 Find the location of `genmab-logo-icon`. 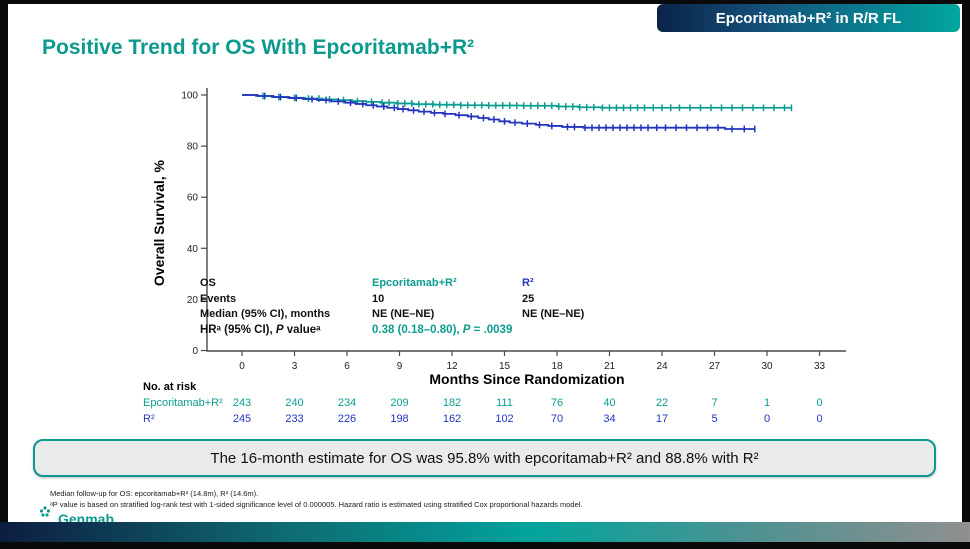

genmab-logo-icon is located at coordinates (45, 514).